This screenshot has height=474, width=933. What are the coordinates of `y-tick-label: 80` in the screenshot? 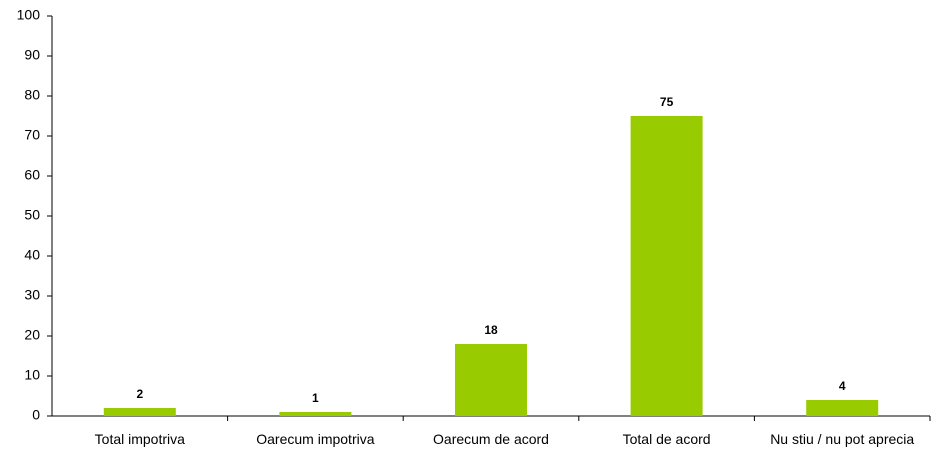 It's located at (32, 95).